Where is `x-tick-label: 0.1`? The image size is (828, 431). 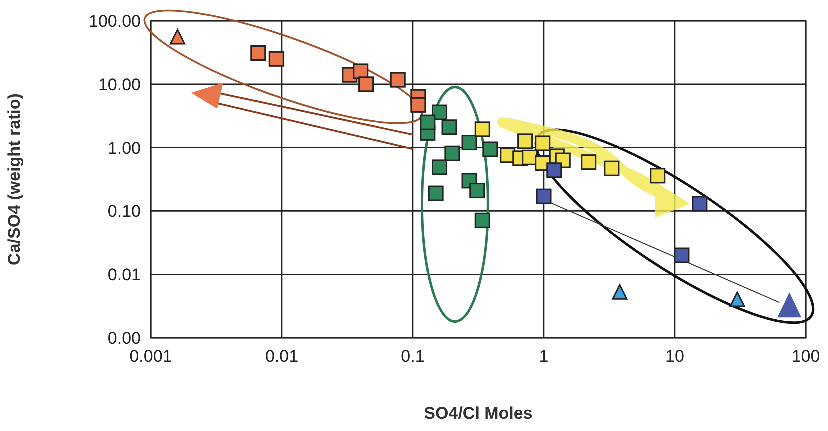
x-tick-label: 0.1 is located at coordinates (413, 356).